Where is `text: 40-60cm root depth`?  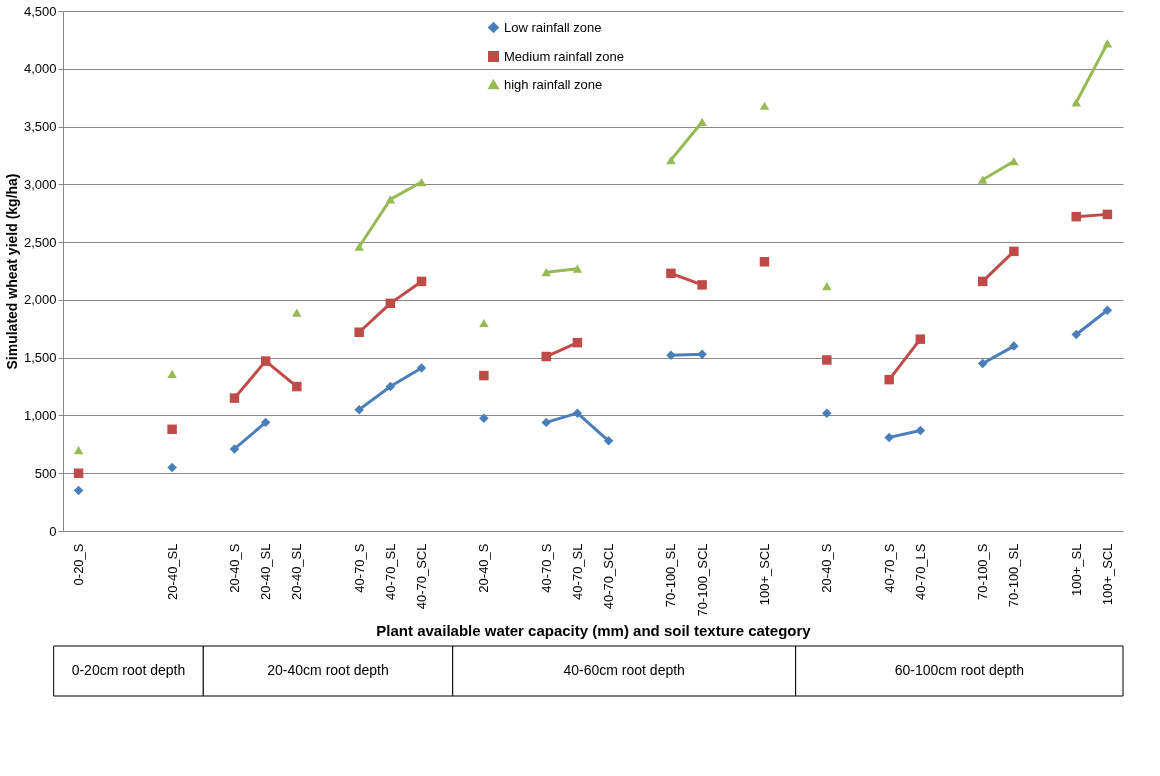
text: 40-60cm root depth is located at coordinates (624, 670).